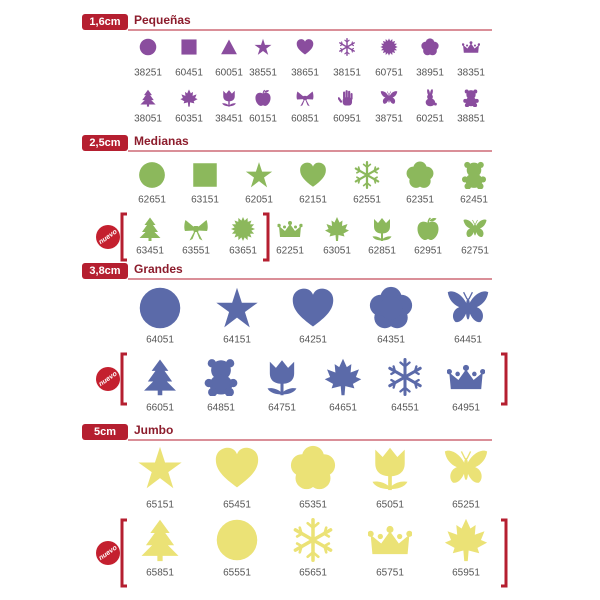  I want to click on product-code: 60151, so click(263, 119).